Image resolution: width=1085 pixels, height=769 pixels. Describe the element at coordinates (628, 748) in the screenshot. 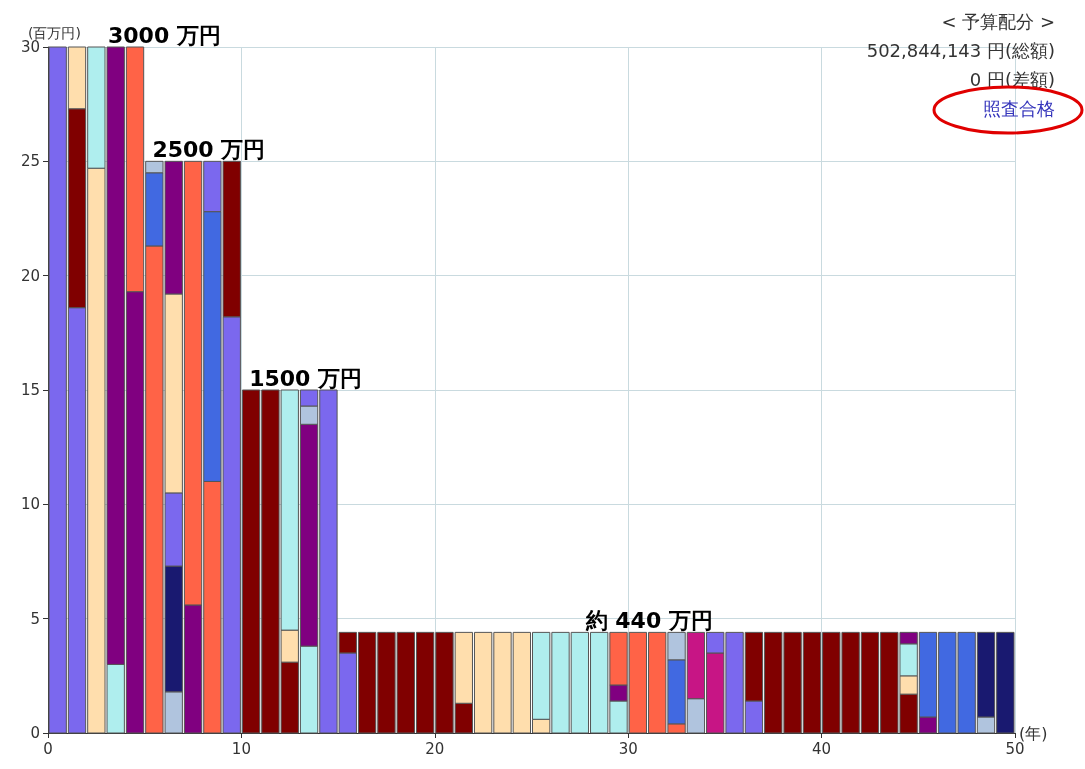

I see `x-tick-label: 30` at that location.